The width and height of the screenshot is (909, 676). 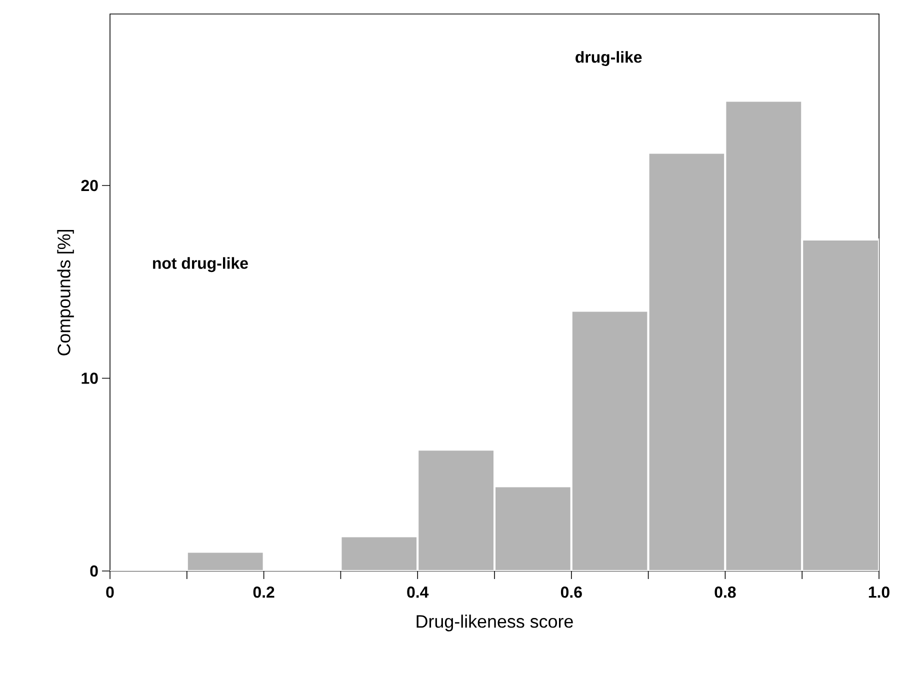 What do you see at coordinates (89, 186) in the screenshot?
I see `y-tick-label: 20` at bounding box center [89, 186].